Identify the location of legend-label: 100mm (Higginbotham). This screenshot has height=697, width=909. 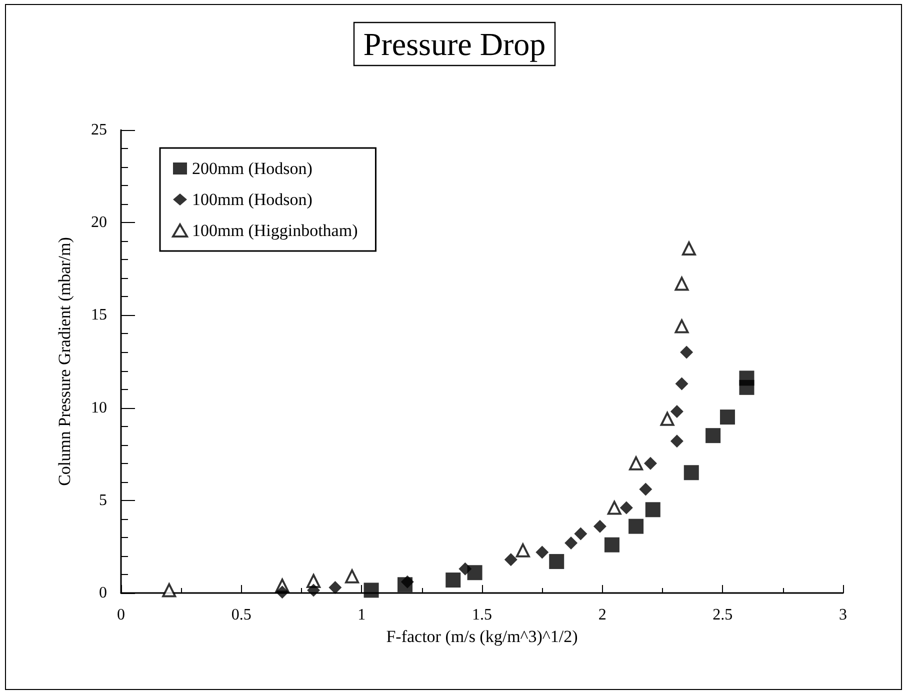
(275, 230).